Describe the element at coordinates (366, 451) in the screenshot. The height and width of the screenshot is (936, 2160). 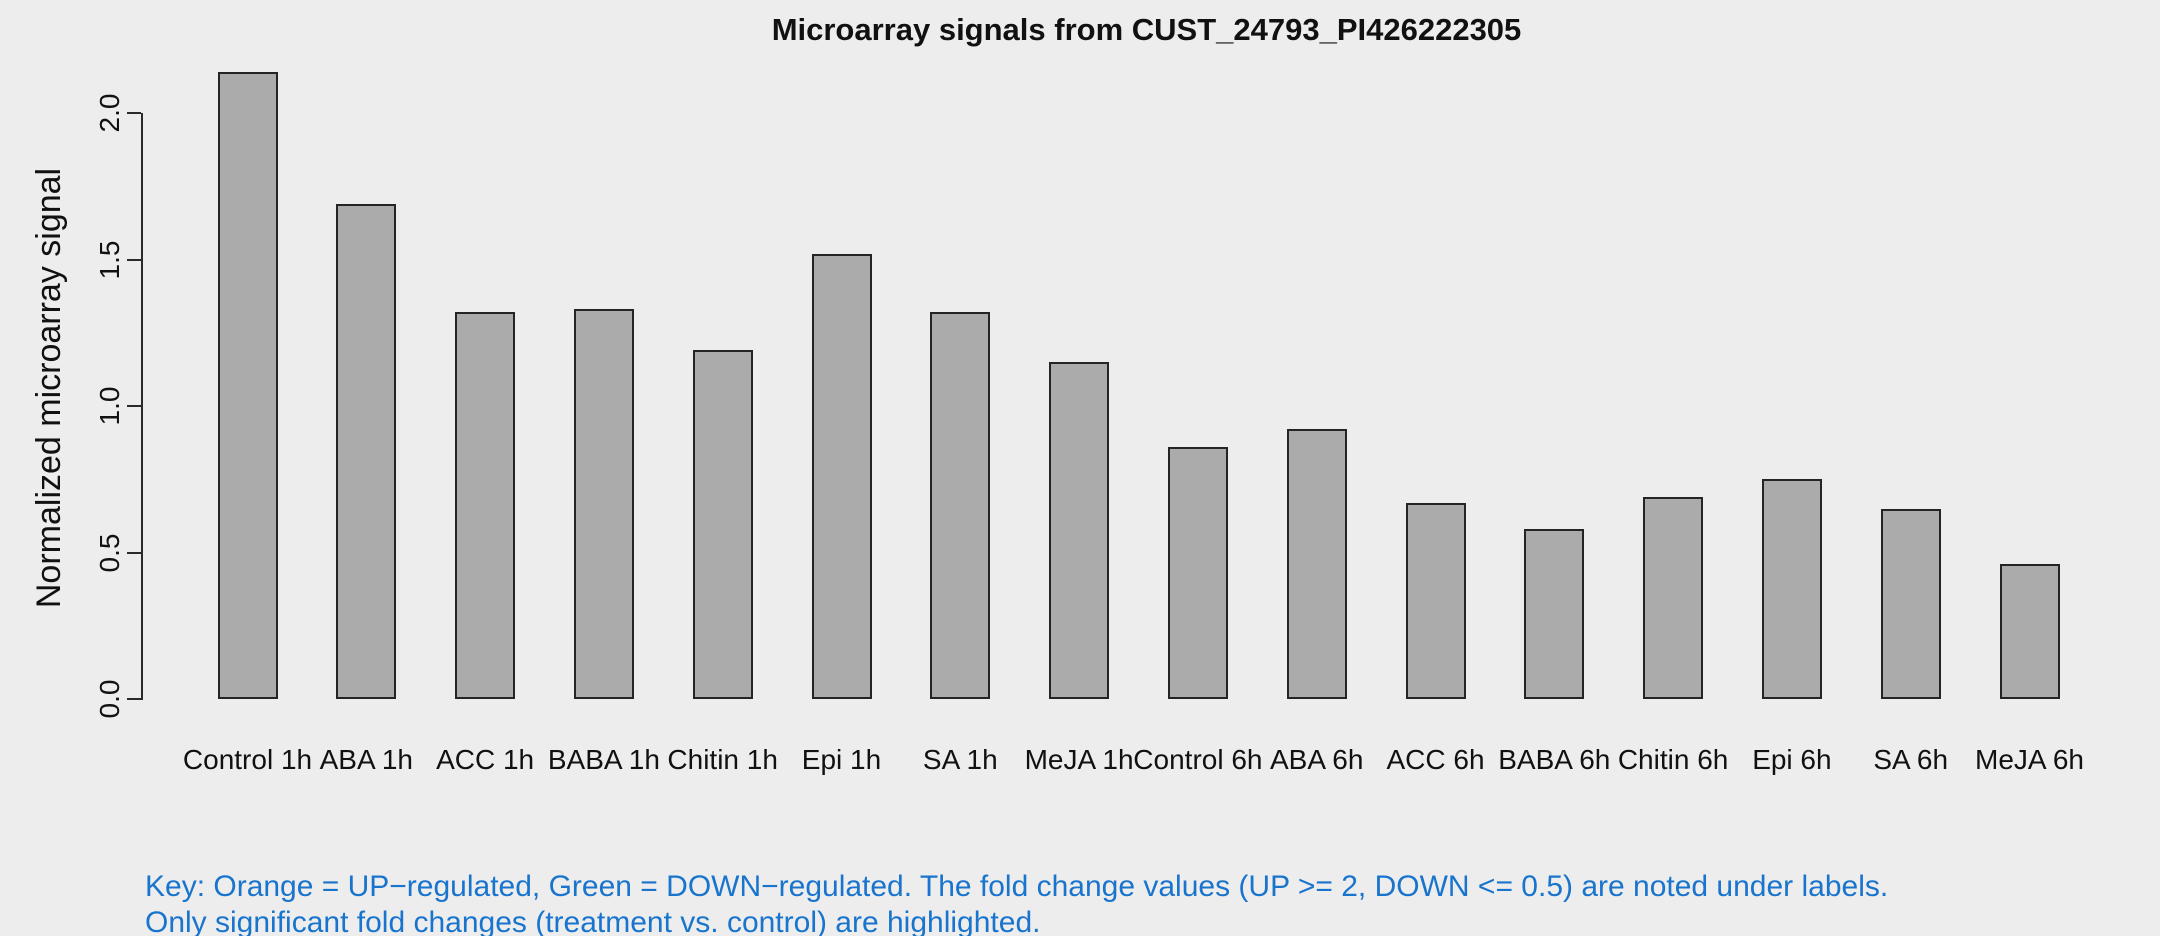
I see `bar-aba-1h` at that location.